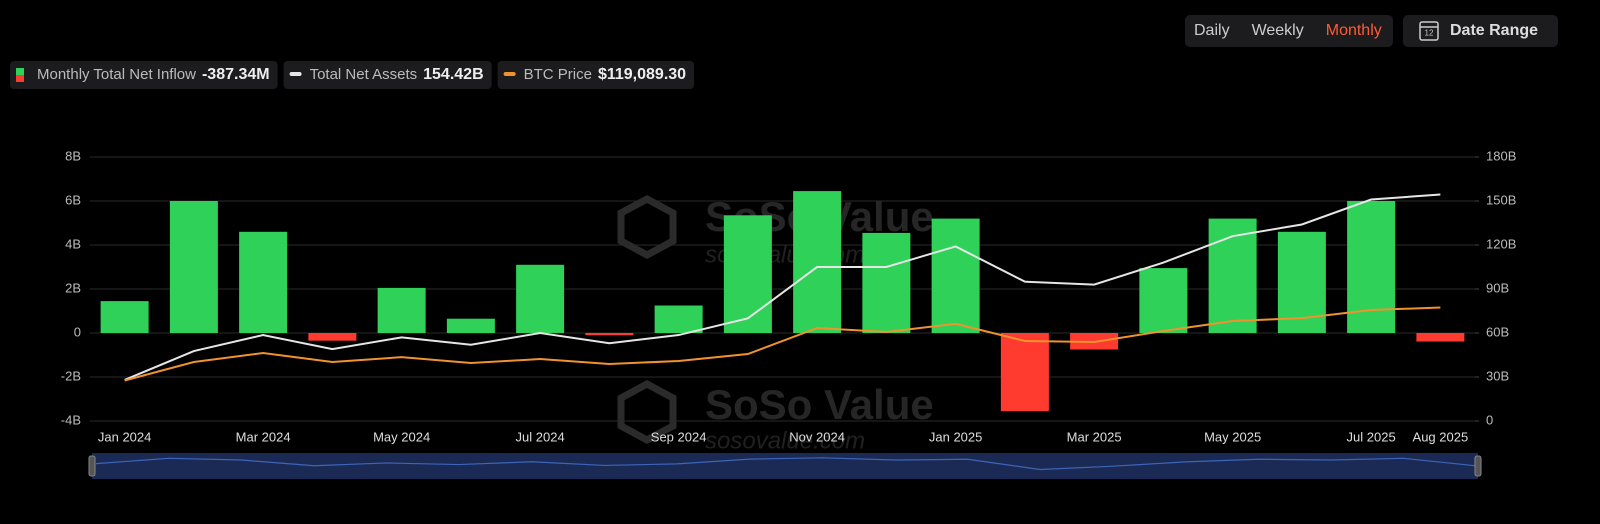 The image size is (1600, 524). What do you see at coordinates (1501, 243) in the screenshot?
I see `y2-tick-label: 120B` at bounding box center [1501, 243].